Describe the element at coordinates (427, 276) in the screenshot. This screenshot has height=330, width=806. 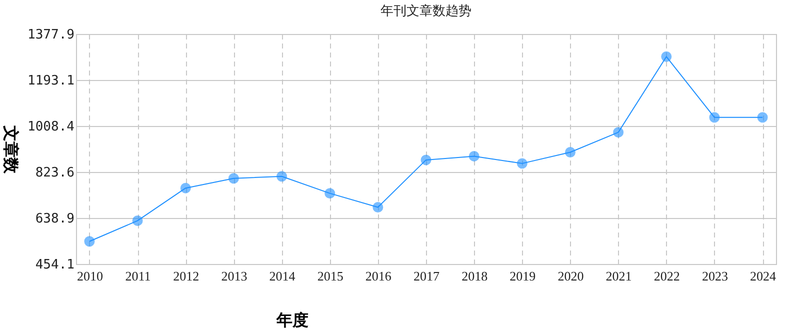
I see `x-tick-label: 2017` at that location.